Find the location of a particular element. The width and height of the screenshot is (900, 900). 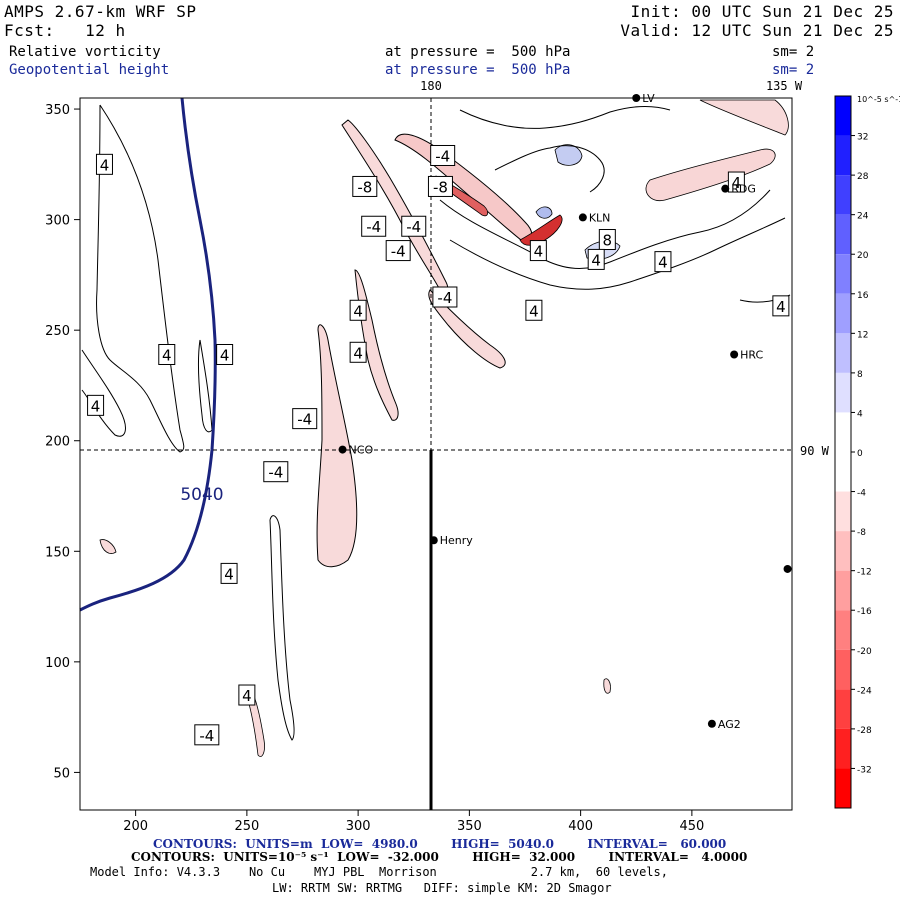

meridian-180-label: 180 is located at coordinates (431, 86).